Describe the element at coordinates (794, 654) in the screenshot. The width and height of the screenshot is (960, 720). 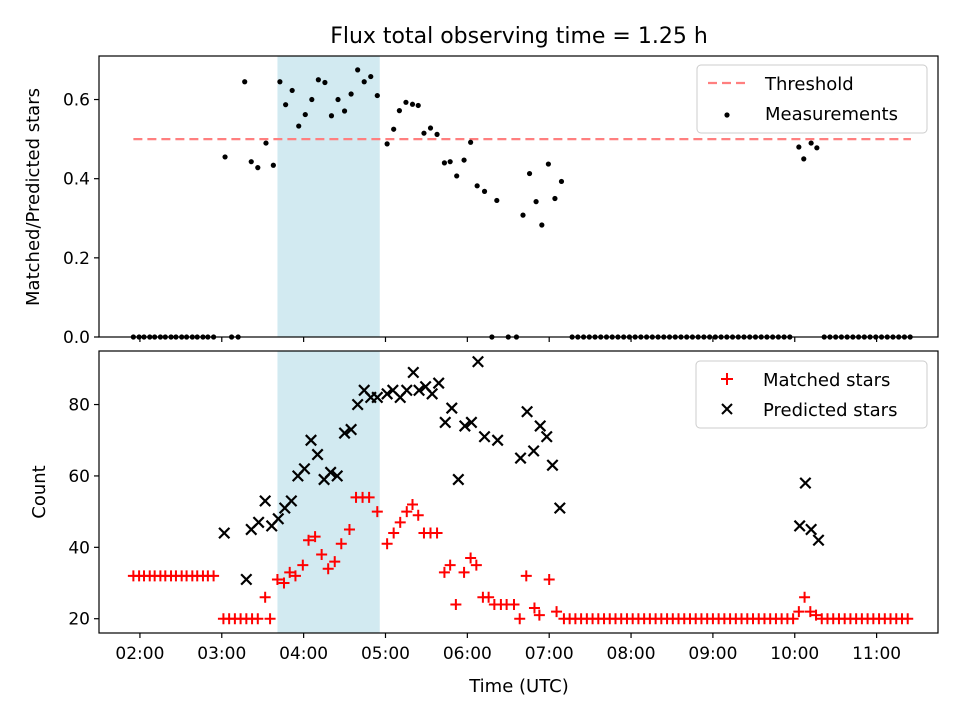
I see `x-tick-label: 10:00` at that location.